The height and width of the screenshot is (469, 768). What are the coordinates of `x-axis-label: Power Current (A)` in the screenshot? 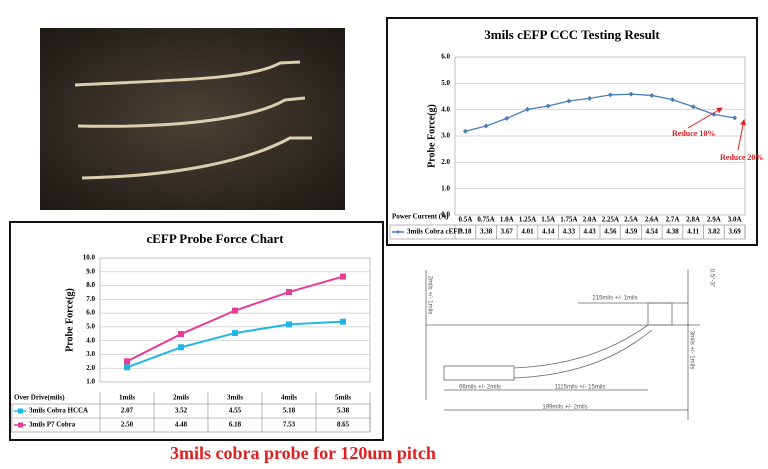 It's located at (420, 217).